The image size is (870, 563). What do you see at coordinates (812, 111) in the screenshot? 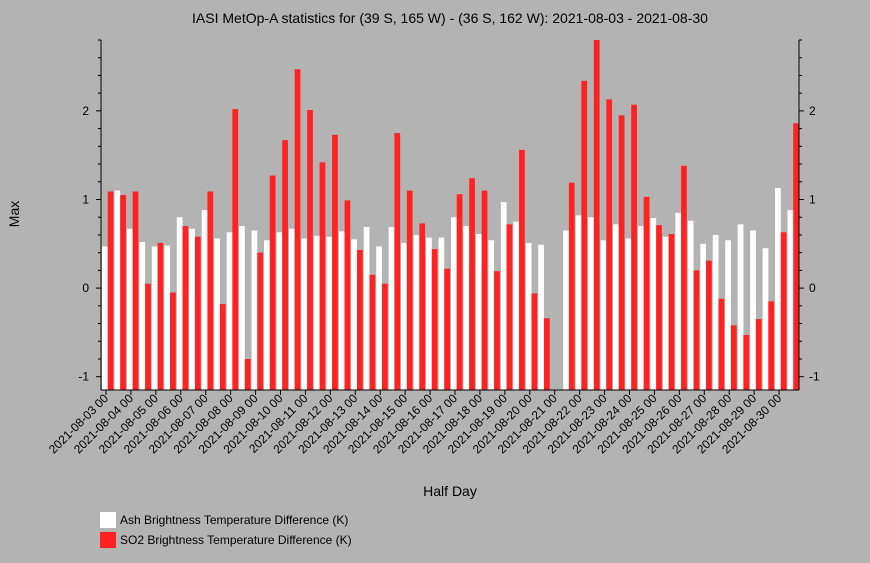
I see `y-tick-label-right: 2` at bounding box center [812, 111].